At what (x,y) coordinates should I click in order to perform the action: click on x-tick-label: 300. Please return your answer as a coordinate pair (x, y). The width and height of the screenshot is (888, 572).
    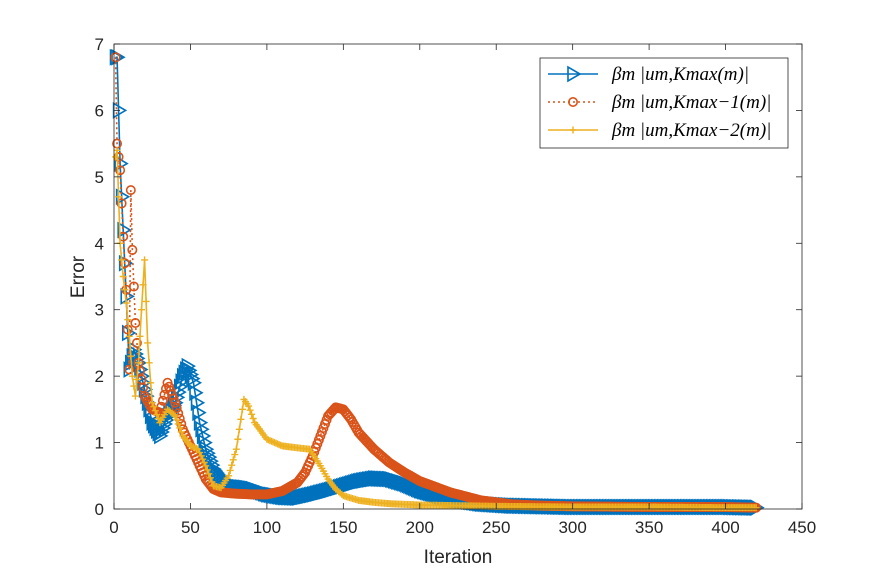
    Looking at the image, I should click on (572, 527).